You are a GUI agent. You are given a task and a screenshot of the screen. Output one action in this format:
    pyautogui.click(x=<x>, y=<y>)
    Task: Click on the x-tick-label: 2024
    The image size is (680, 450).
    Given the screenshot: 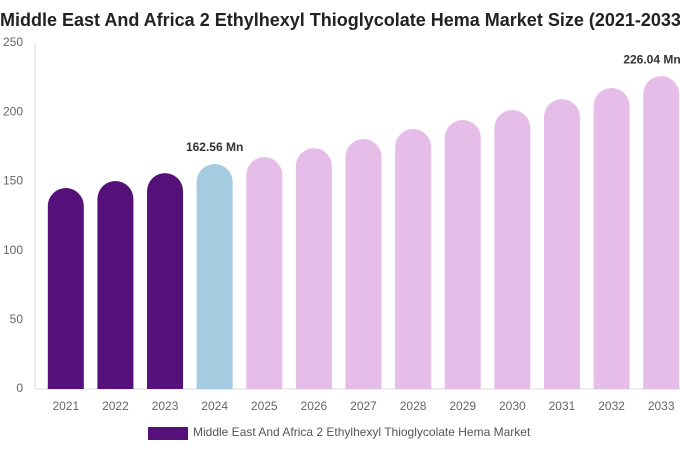 What is the action you would take?
    pyautogui.click(x=214, y=406)
    